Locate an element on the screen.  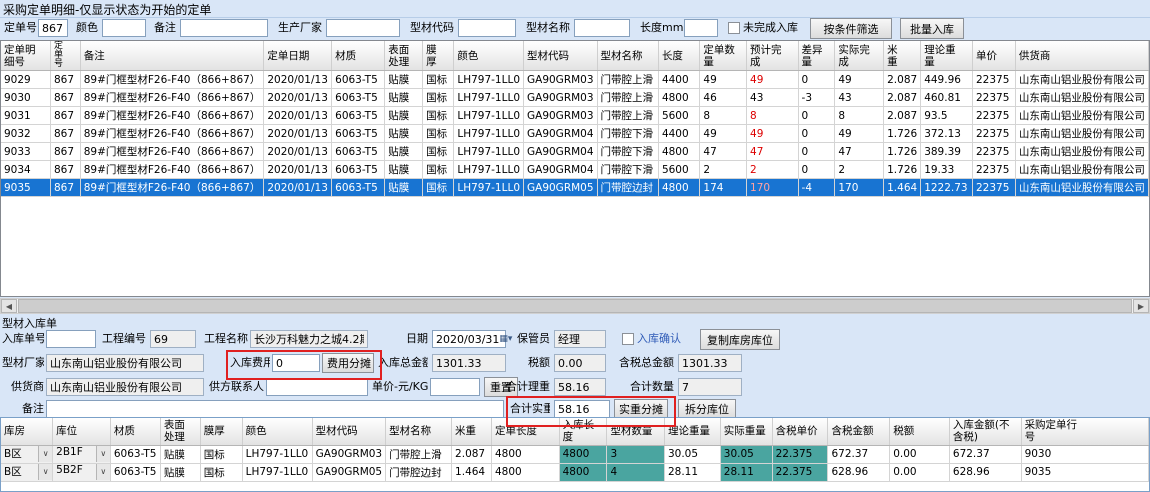
column-header: 库房 is located at coordinates (27, 432).